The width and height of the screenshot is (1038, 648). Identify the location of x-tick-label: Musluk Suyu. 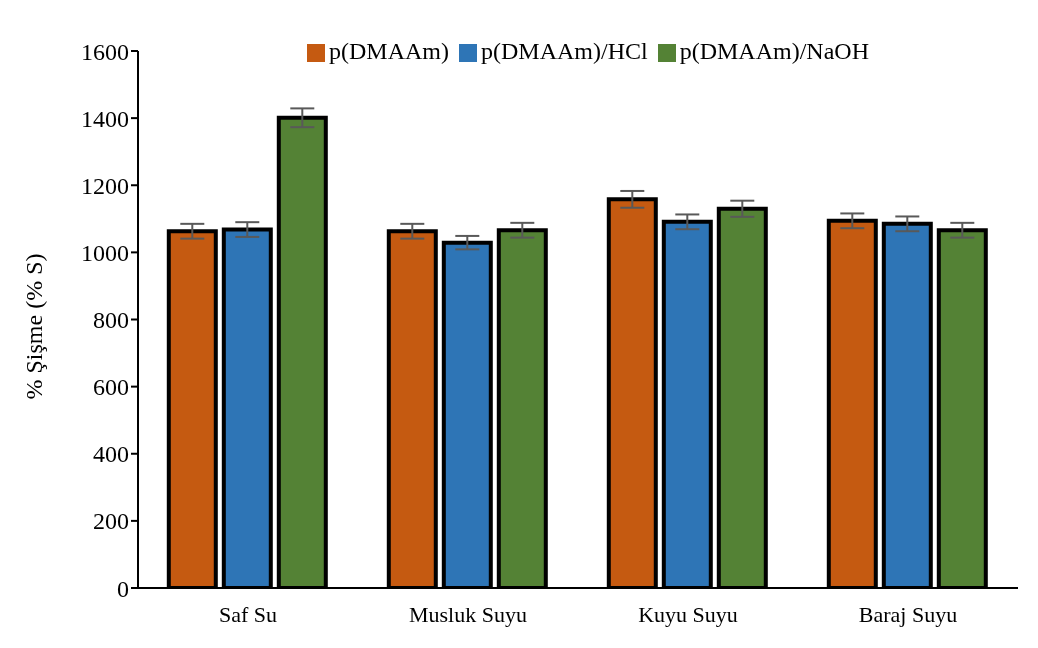
(468, 614).